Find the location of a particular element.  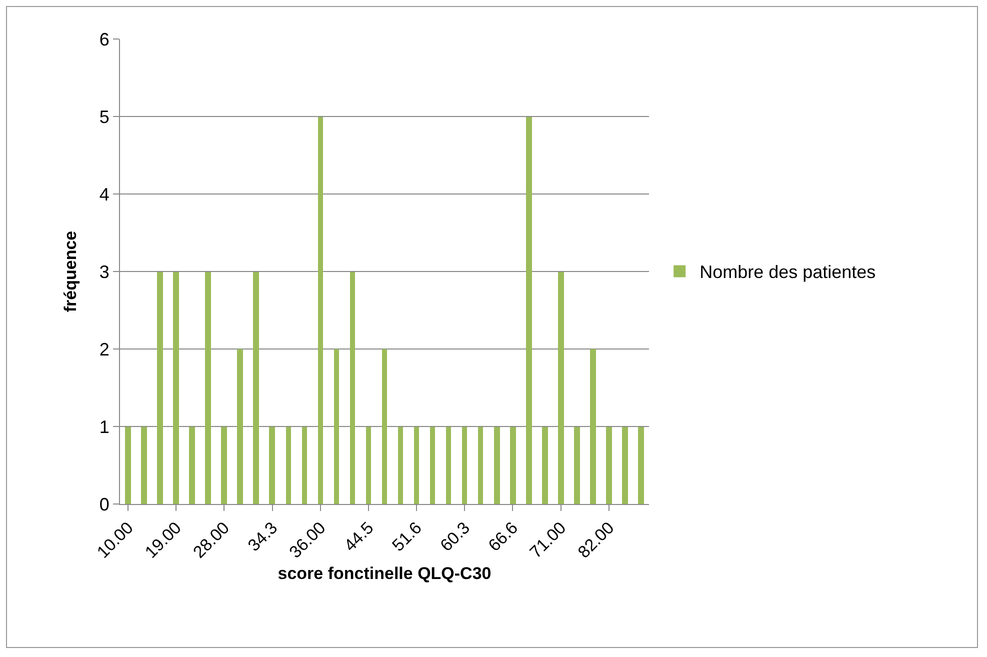

y-tick-label: 6 is located at coordinates (104, 39).